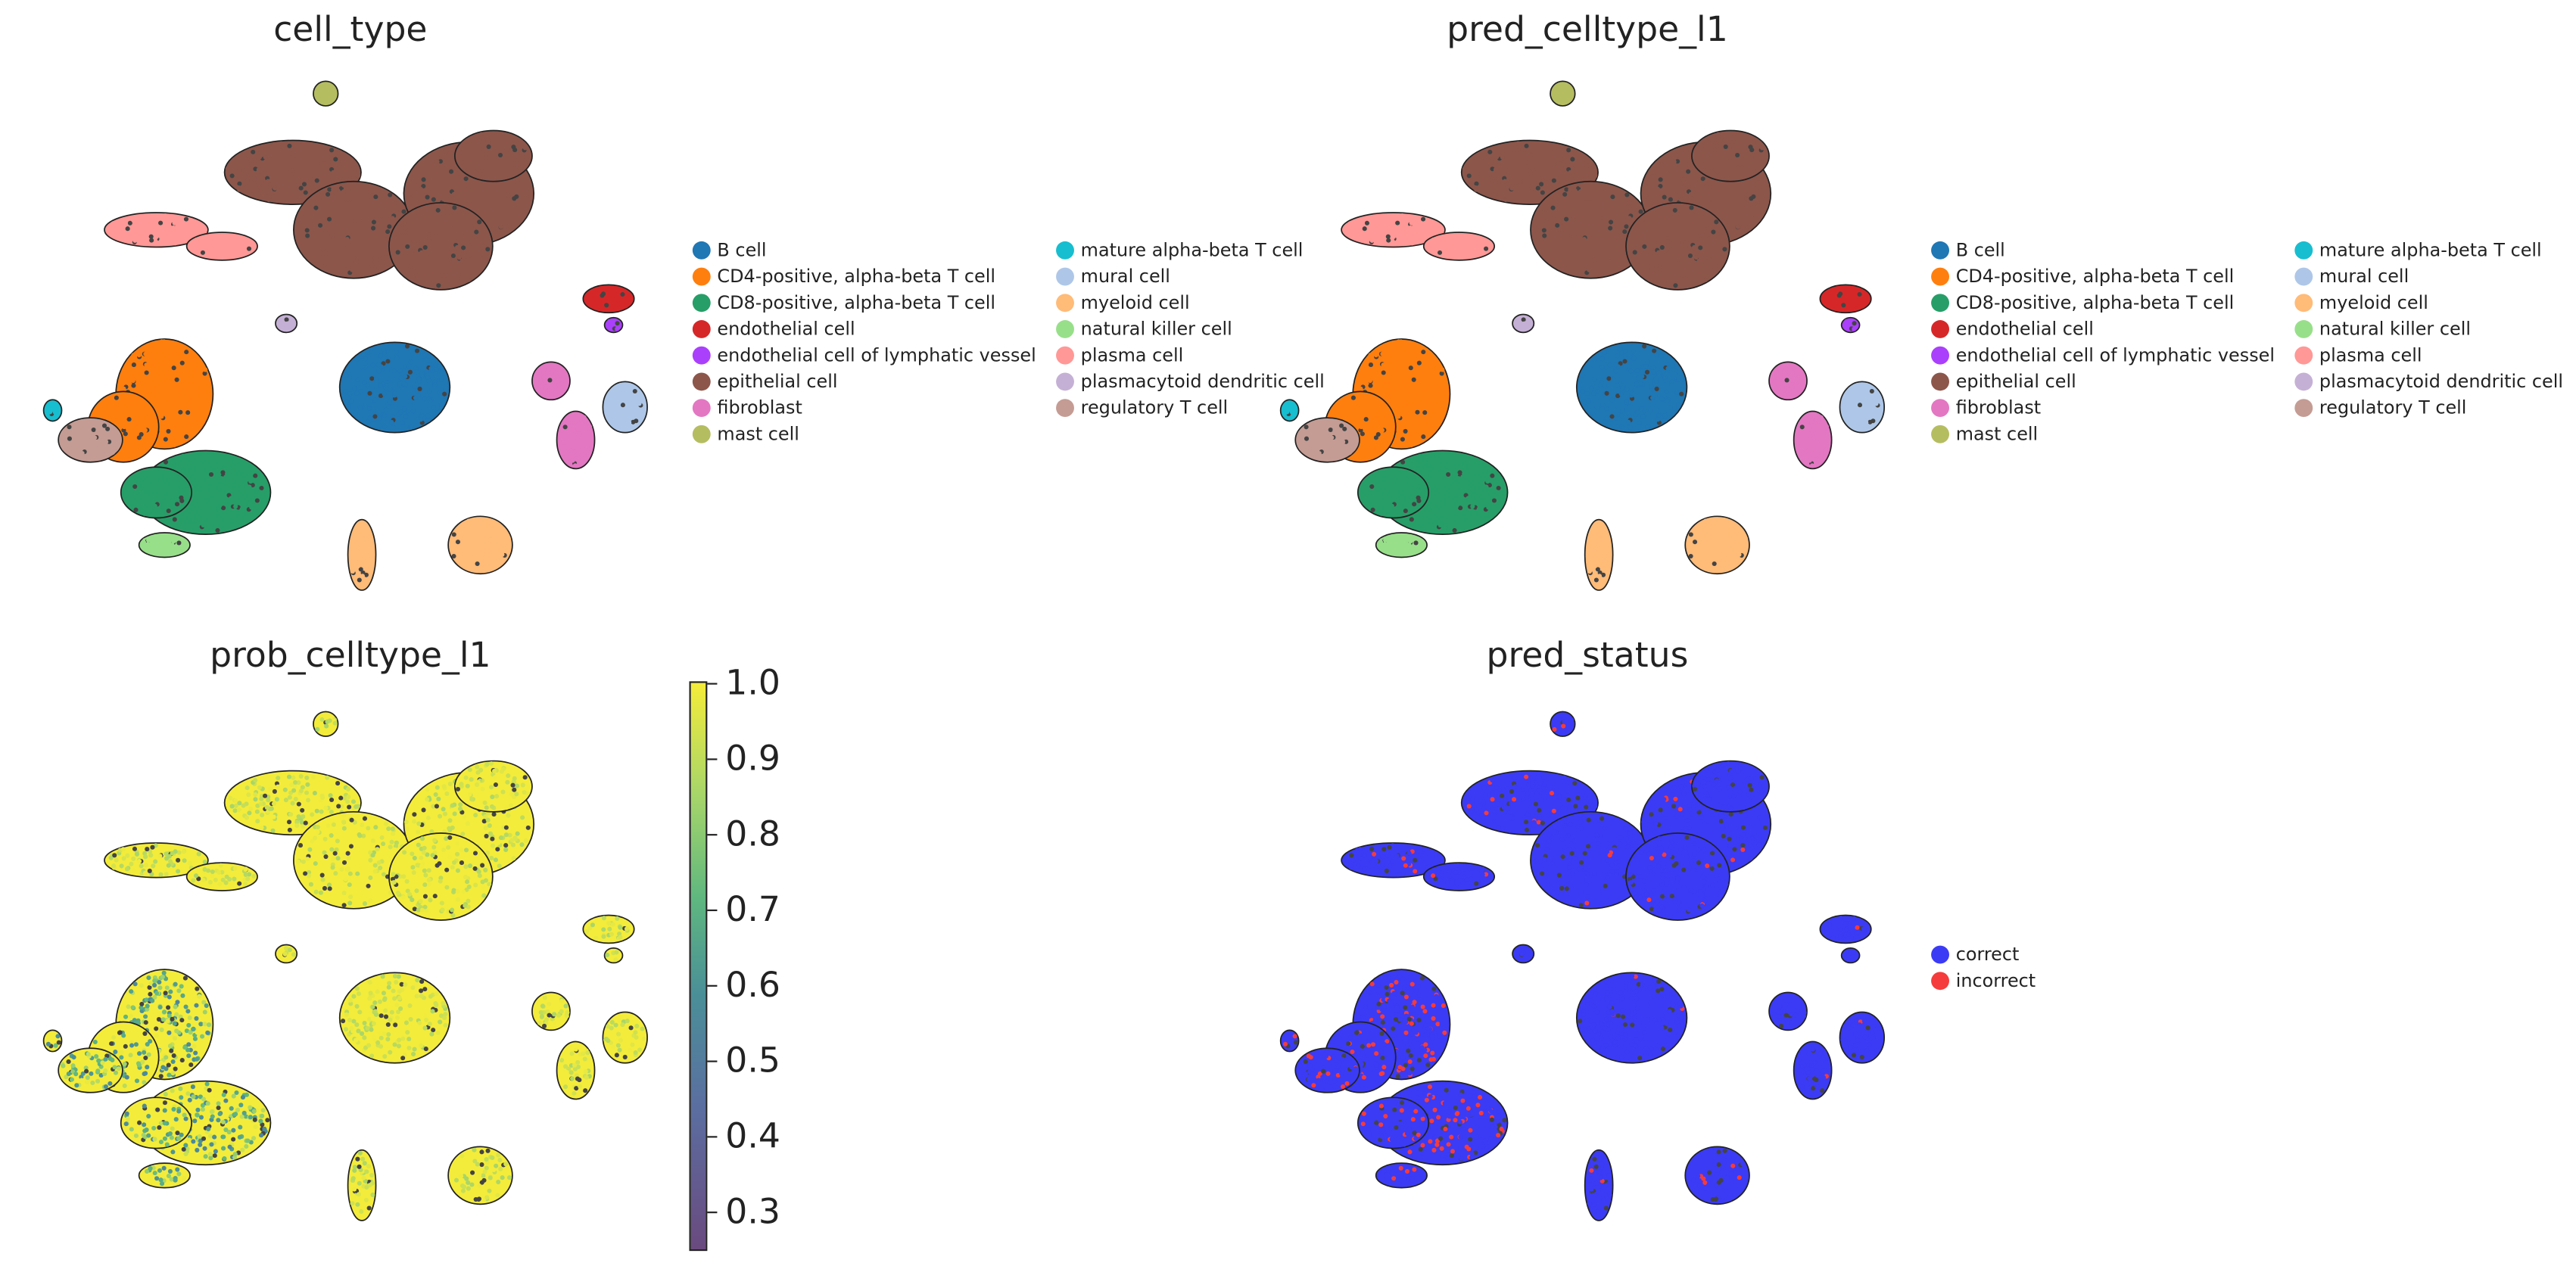 This screenshot has width=2576, height=1269. Describe the element at coordinates (441, 246) in the screenshot. I see `cluster-region` at that location.